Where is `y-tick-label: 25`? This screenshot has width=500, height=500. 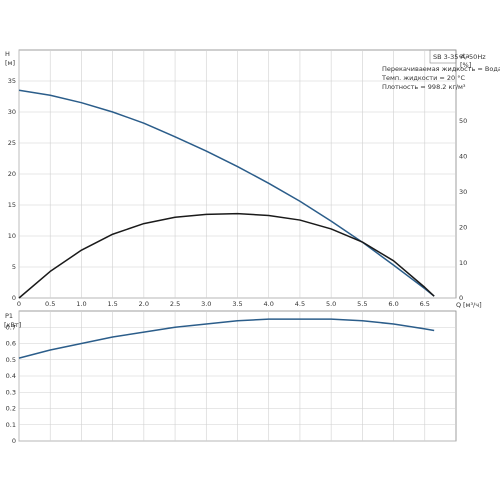
y-tick-label: 25 is located at coordinates (12, 143).